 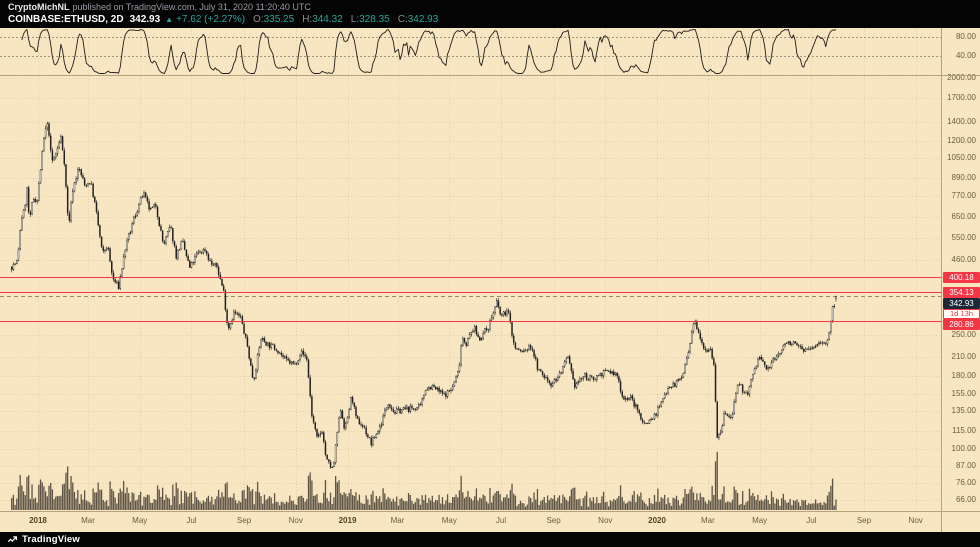 I want to click on author-name: CryptoMichNL, so click(x=39, y=7).